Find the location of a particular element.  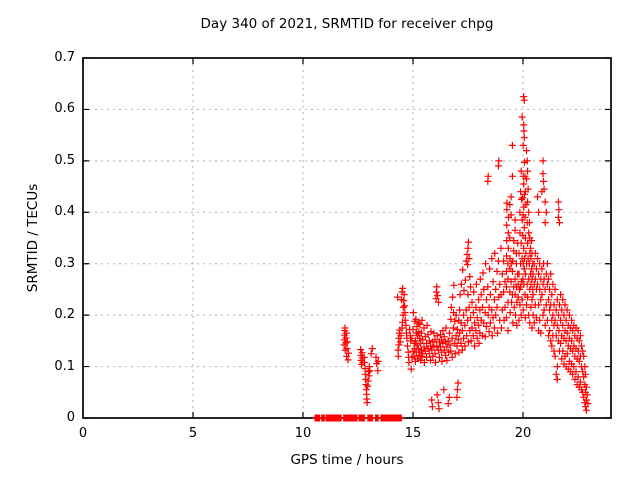

x-axis-label: GPS time / hours is located at coordinates (347, 460).